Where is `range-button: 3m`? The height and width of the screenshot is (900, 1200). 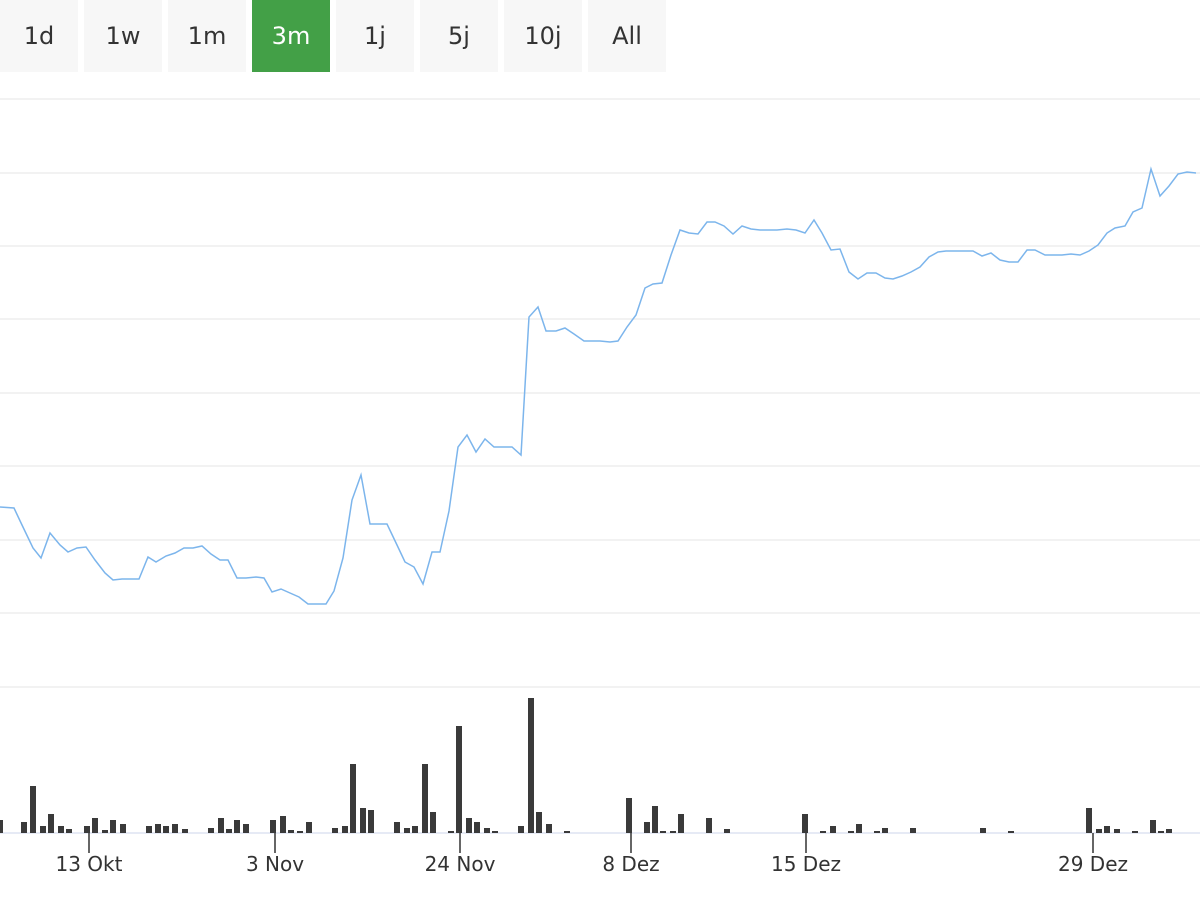
range-button: 3m is located at coordinates (291, 36).